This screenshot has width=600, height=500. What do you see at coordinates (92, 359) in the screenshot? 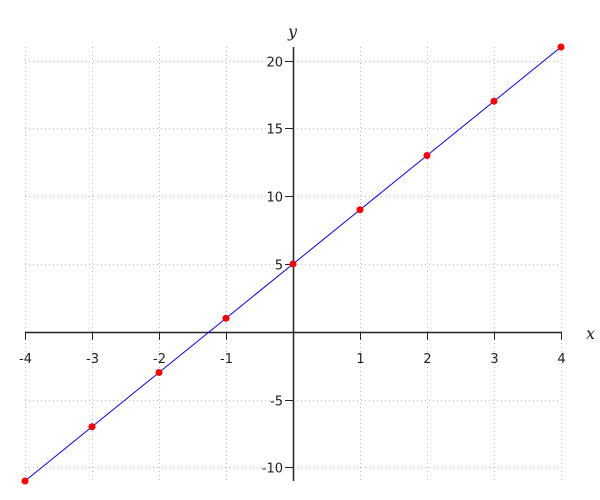
I see `x-tick-label: -3` at bounding box center [92, 359].